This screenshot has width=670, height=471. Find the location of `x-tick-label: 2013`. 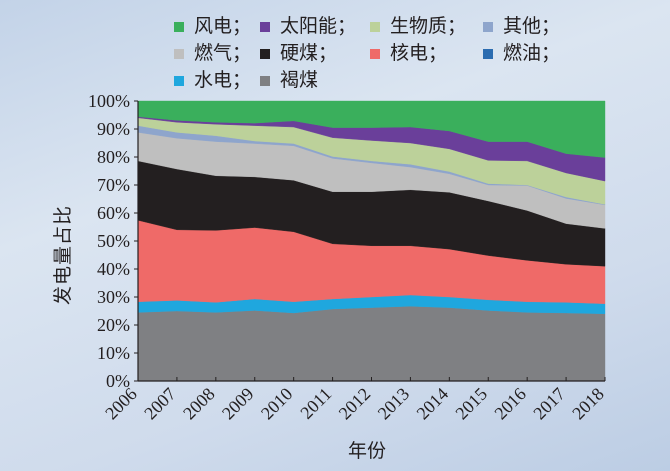

x-tick-label: 2013 is located at coordinates (394, 404).